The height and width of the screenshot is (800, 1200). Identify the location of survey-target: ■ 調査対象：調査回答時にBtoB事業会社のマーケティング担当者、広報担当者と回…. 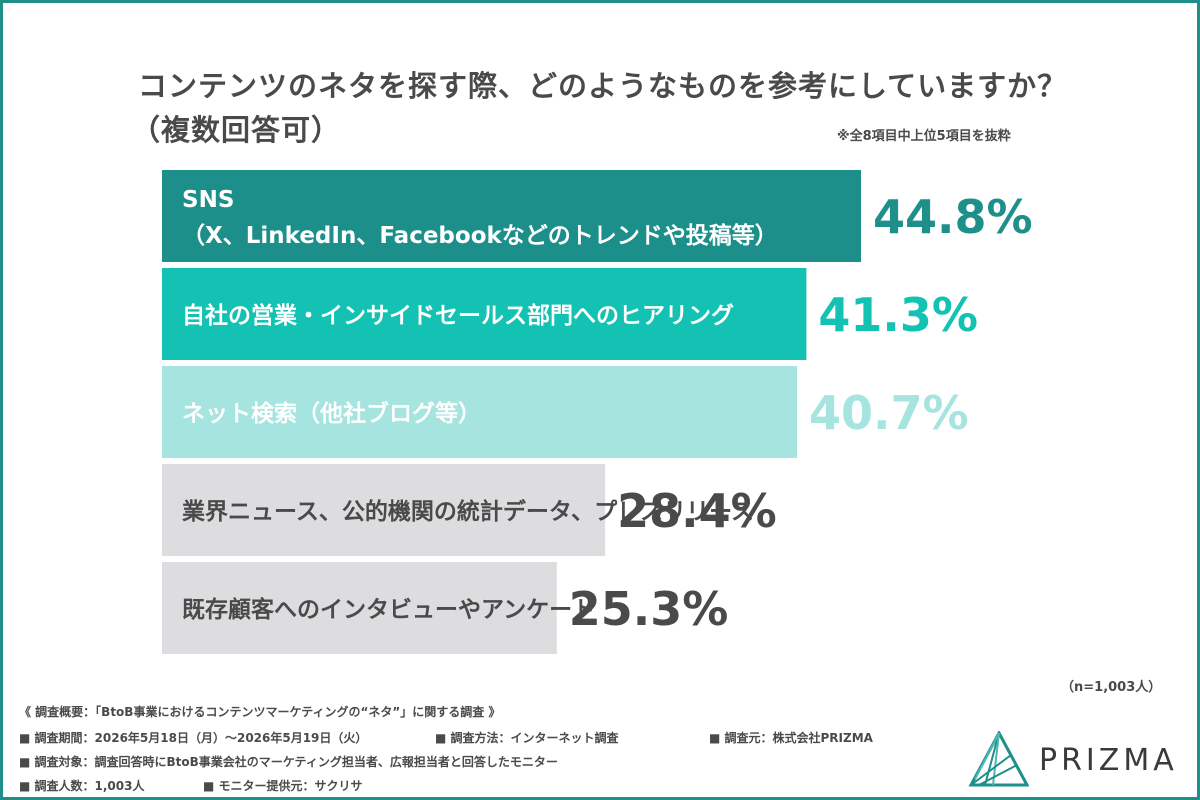
(288, 762).